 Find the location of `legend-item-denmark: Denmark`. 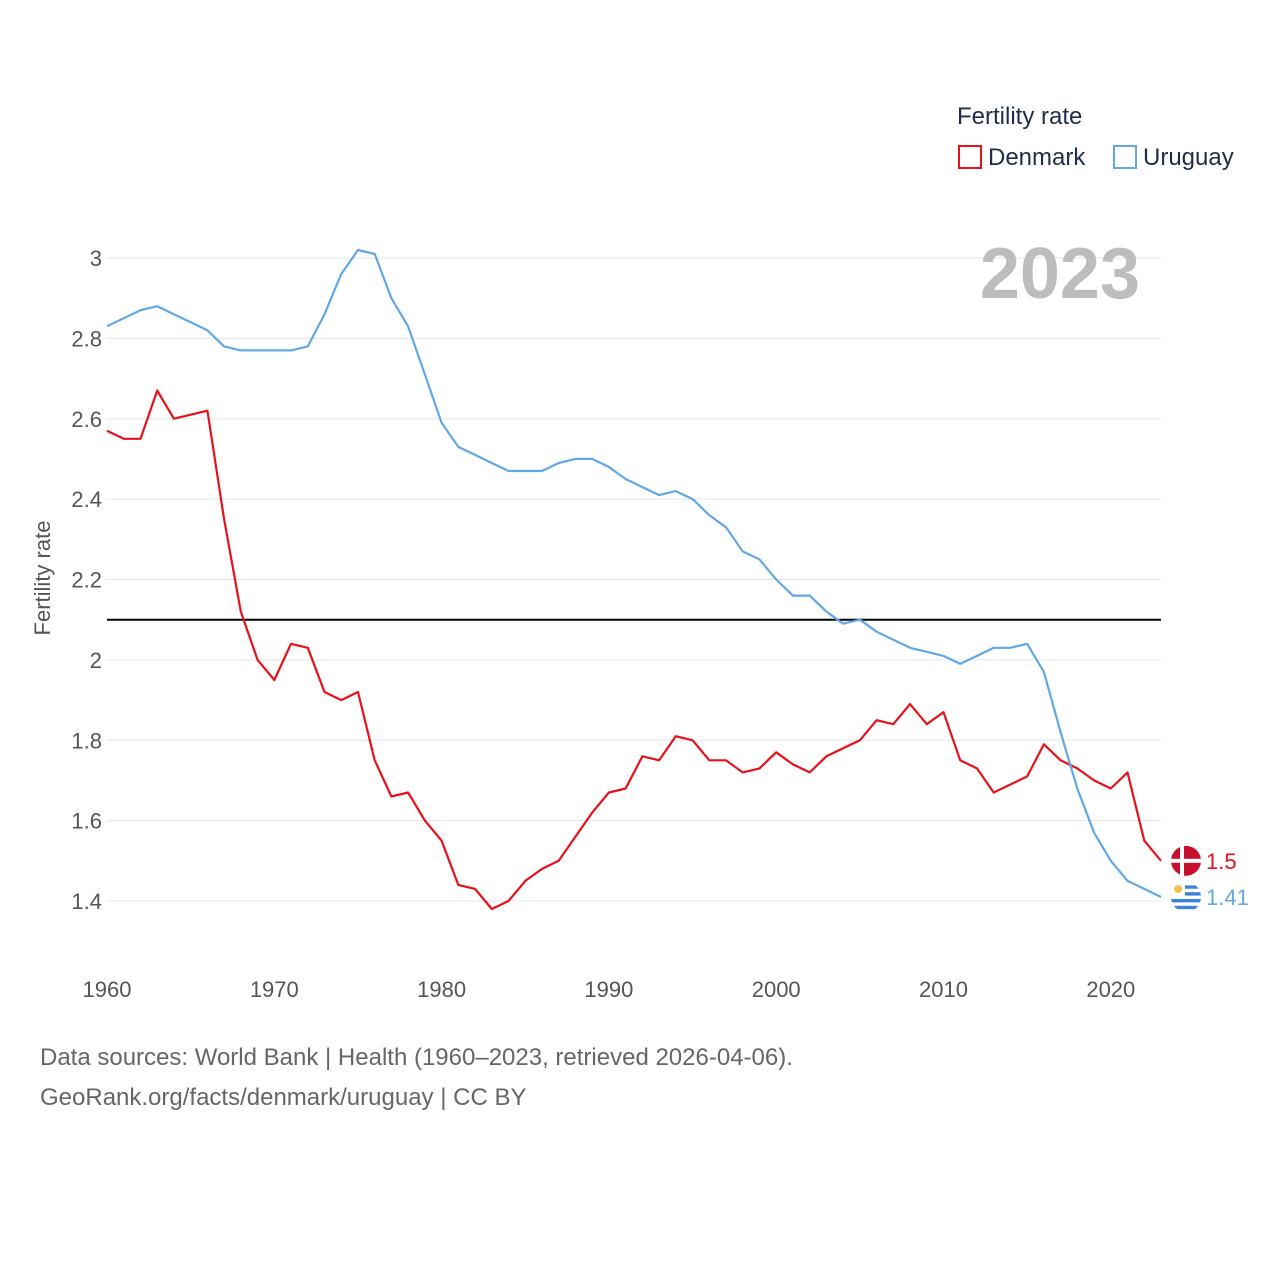

legend-item-denmark: Denmark is located at coordinates (1022, 157).